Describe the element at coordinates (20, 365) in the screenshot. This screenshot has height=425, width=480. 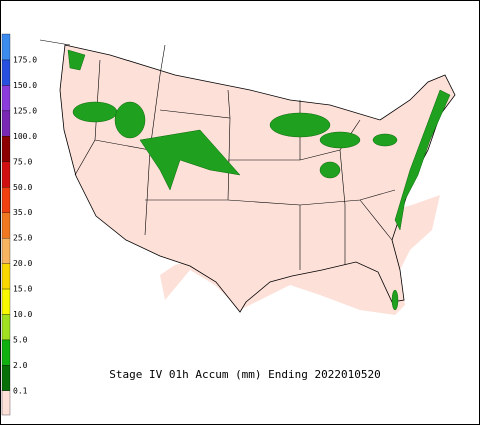
I see `legend-label: 2.0` at that location.